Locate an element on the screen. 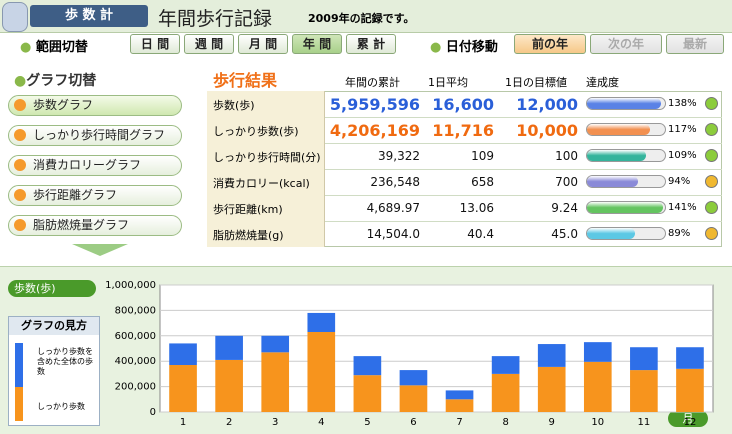 The width and height of the screenshot is (732, 434). y-tick-label: 800,000 is located at coordinates (135, 310).